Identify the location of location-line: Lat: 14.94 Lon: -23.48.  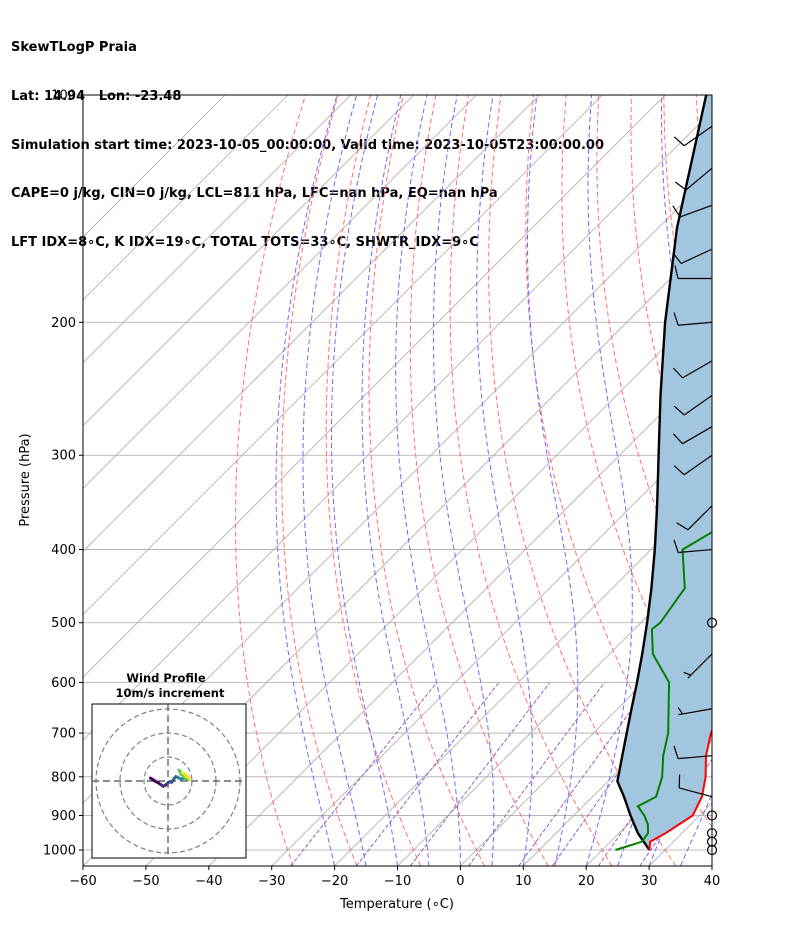
(96, 97).